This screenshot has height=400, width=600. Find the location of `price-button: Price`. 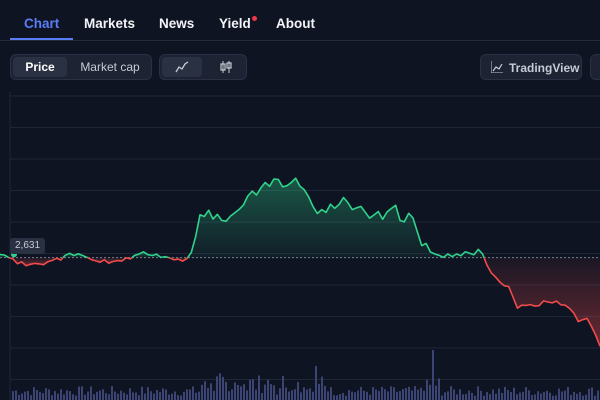

price-button: Price is located at coordinates (40, 67).